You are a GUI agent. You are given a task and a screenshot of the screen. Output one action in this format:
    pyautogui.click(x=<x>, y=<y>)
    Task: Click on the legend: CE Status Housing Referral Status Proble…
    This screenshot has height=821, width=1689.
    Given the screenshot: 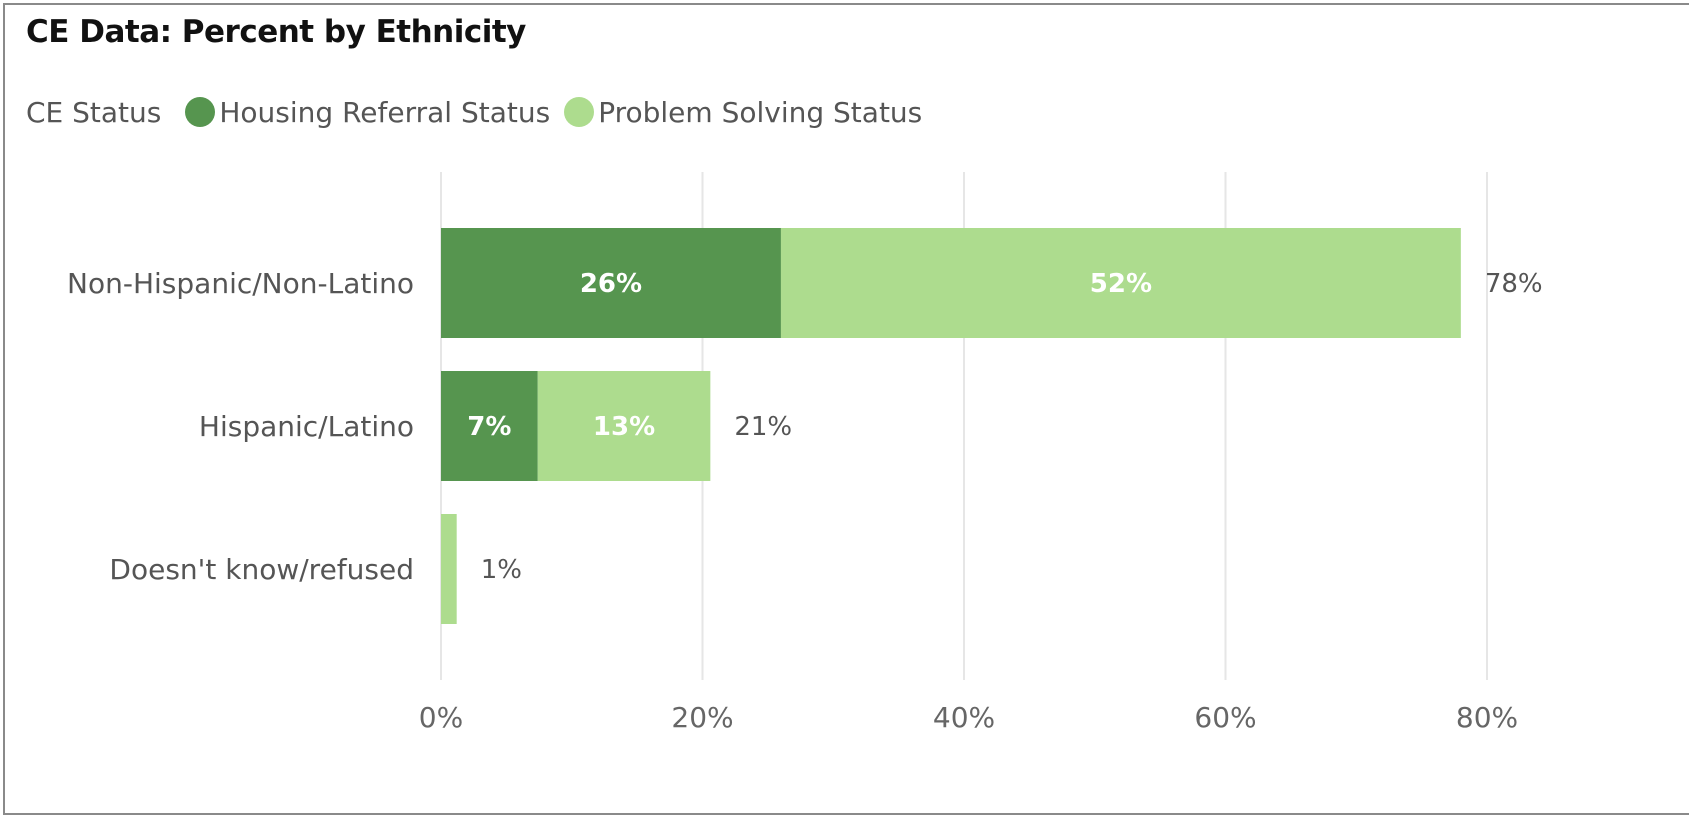 What is the action you would take?
    pyautogui.click(x=481, y=112)
    